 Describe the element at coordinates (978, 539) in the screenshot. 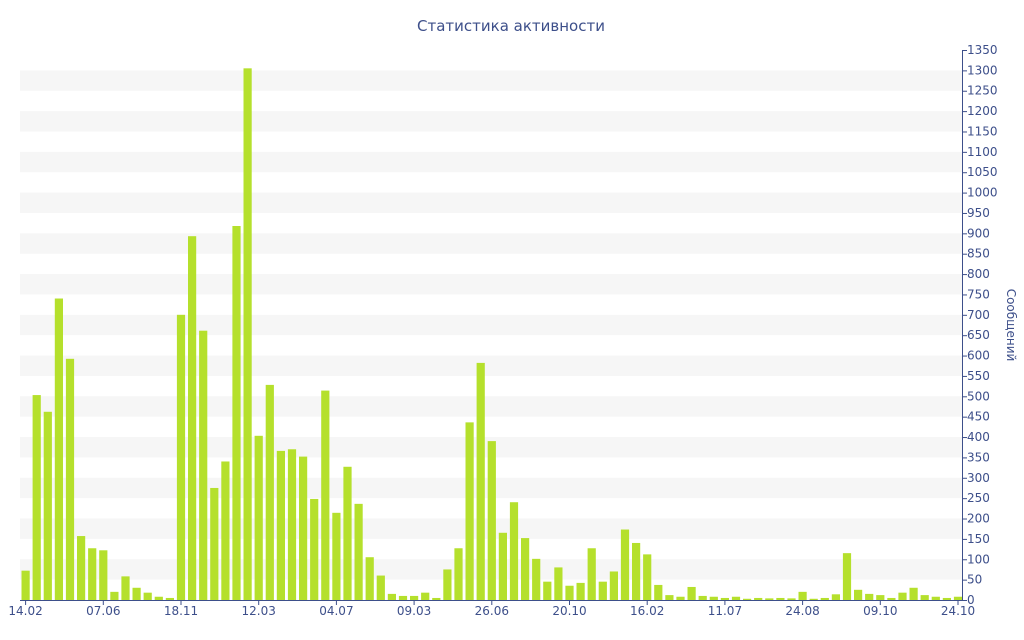

I see `y-tick-label: 150` at that location.